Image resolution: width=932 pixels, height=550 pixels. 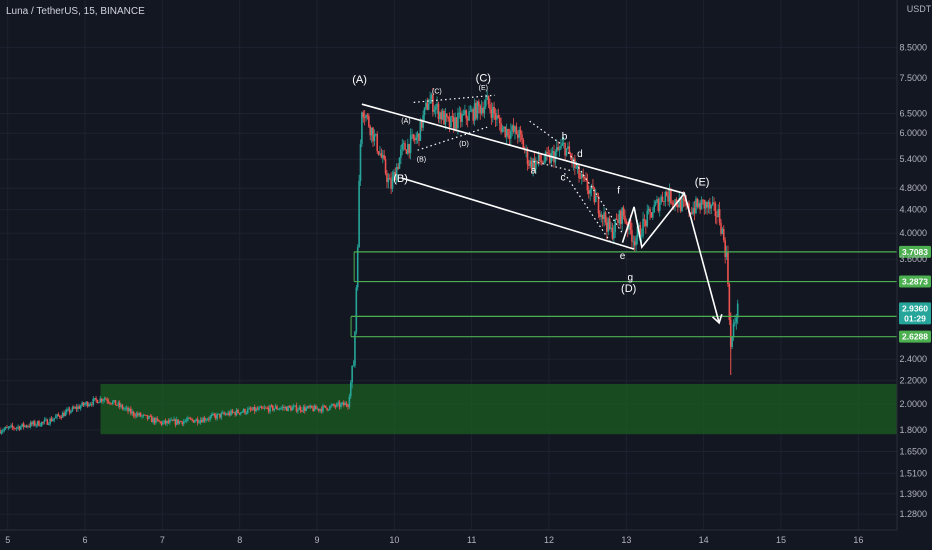 I want to click on demand-zone-rect, so click(x=498, y=409).